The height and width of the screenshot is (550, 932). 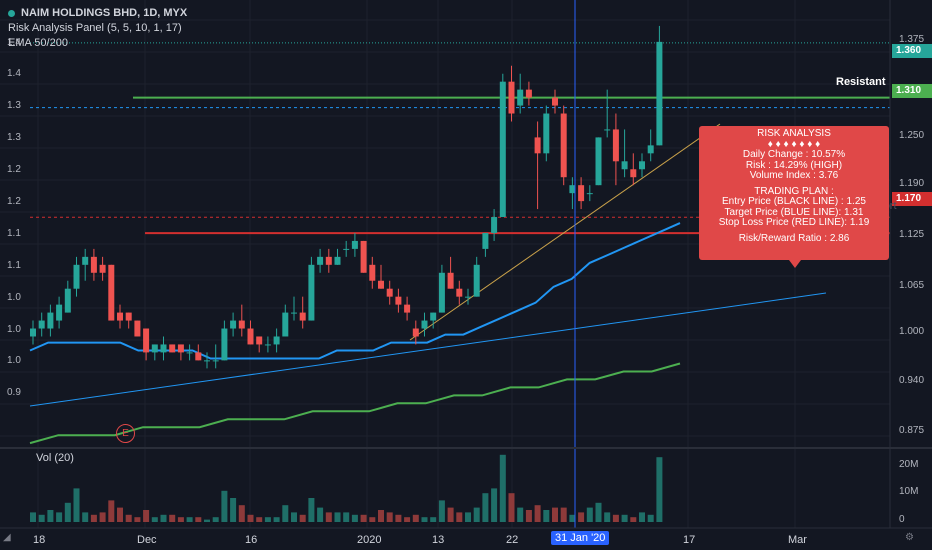 I want to click on indicator-risk-panel: Risk Analysis Panel (5, 5, 10, 1, 17), so click(x=95, y=28).